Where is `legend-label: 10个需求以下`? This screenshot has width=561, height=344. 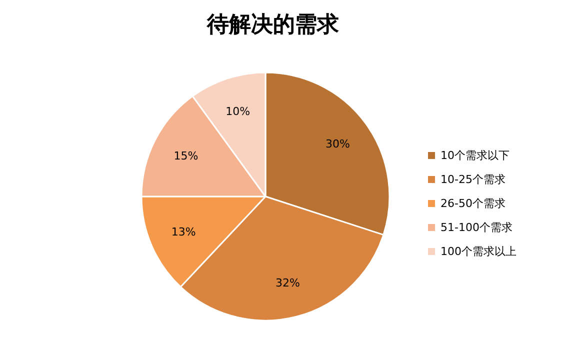 legend-label: 10个需求以下 is located at coordinates (475, 155).